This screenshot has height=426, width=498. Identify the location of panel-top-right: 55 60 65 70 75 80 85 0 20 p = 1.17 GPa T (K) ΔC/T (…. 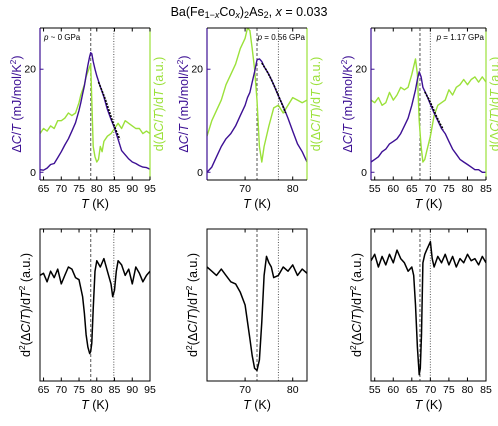
(418, 119).